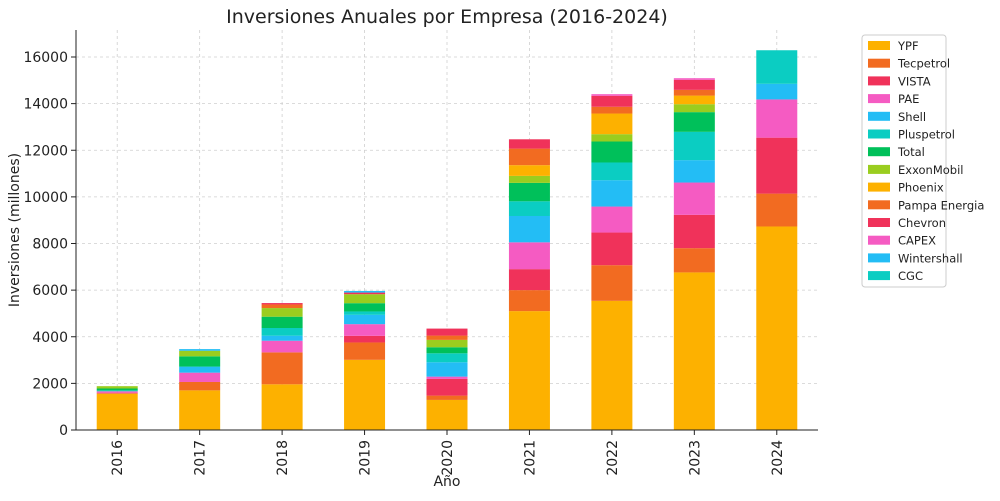  Describe the element at coordinates (447, 378) in the screenshot. I see `bar-segment-pae-2020` at that location.